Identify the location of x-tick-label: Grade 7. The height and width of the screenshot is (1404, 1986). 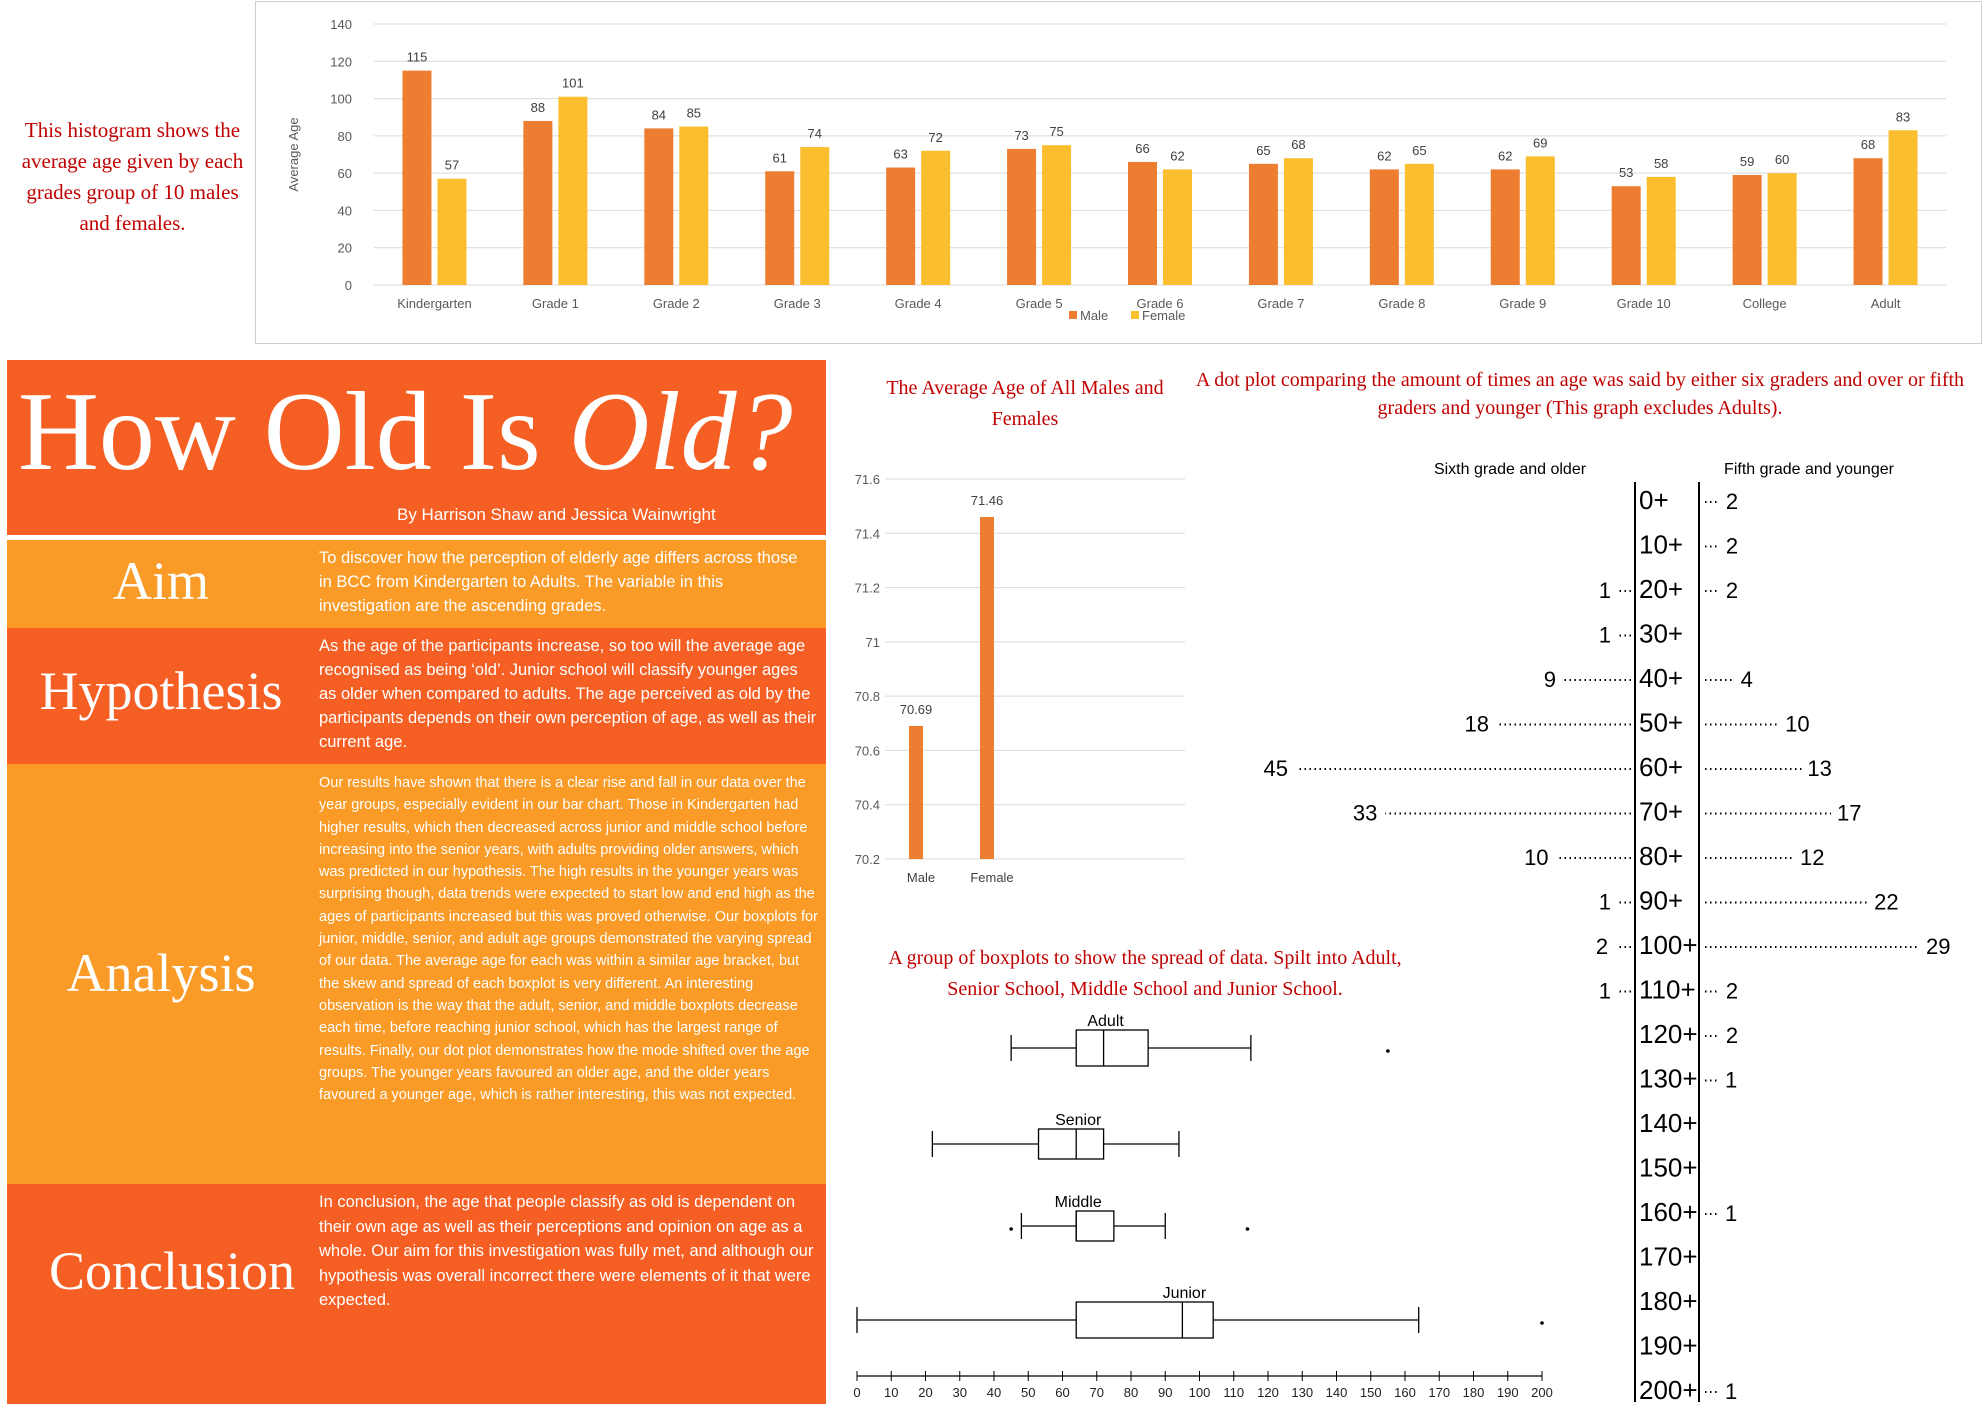
(1280, 303).